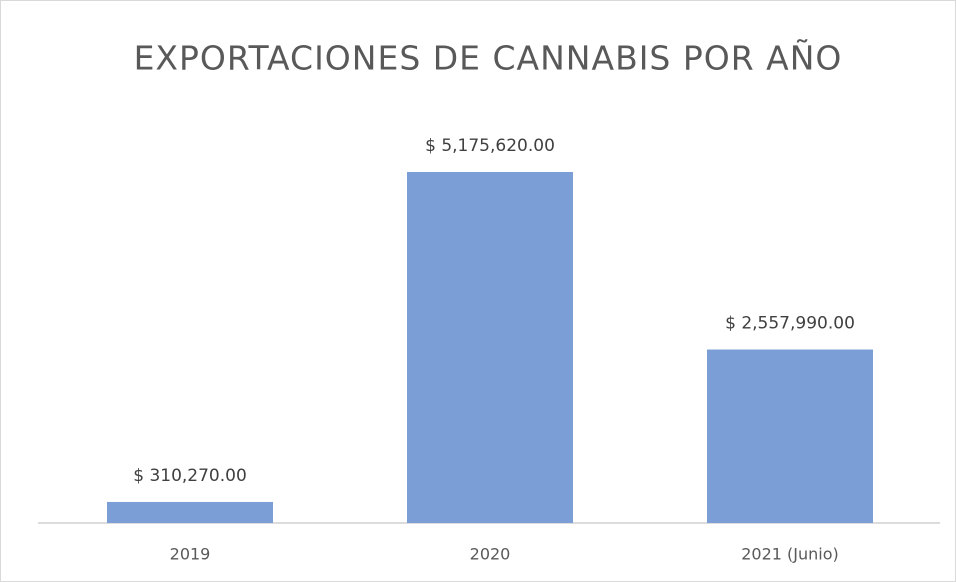 This screenshot has height=582, width=956. I want to click on data-label: $ 310,270.00, so click(190, 476).